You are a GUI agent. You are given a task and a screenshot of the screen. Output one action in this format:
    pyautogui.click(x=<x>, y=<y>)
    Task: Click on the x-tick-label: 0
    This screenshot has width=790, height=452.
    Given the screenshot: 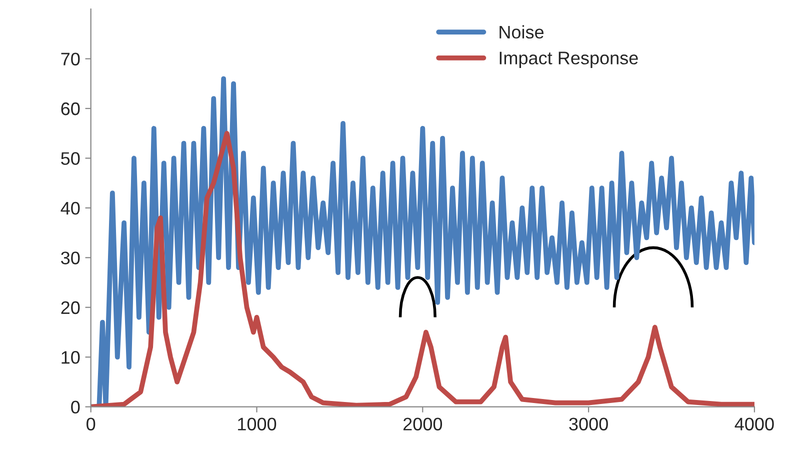 What is the action you would take?
    pyautogui.click(x=91, y=424)
    